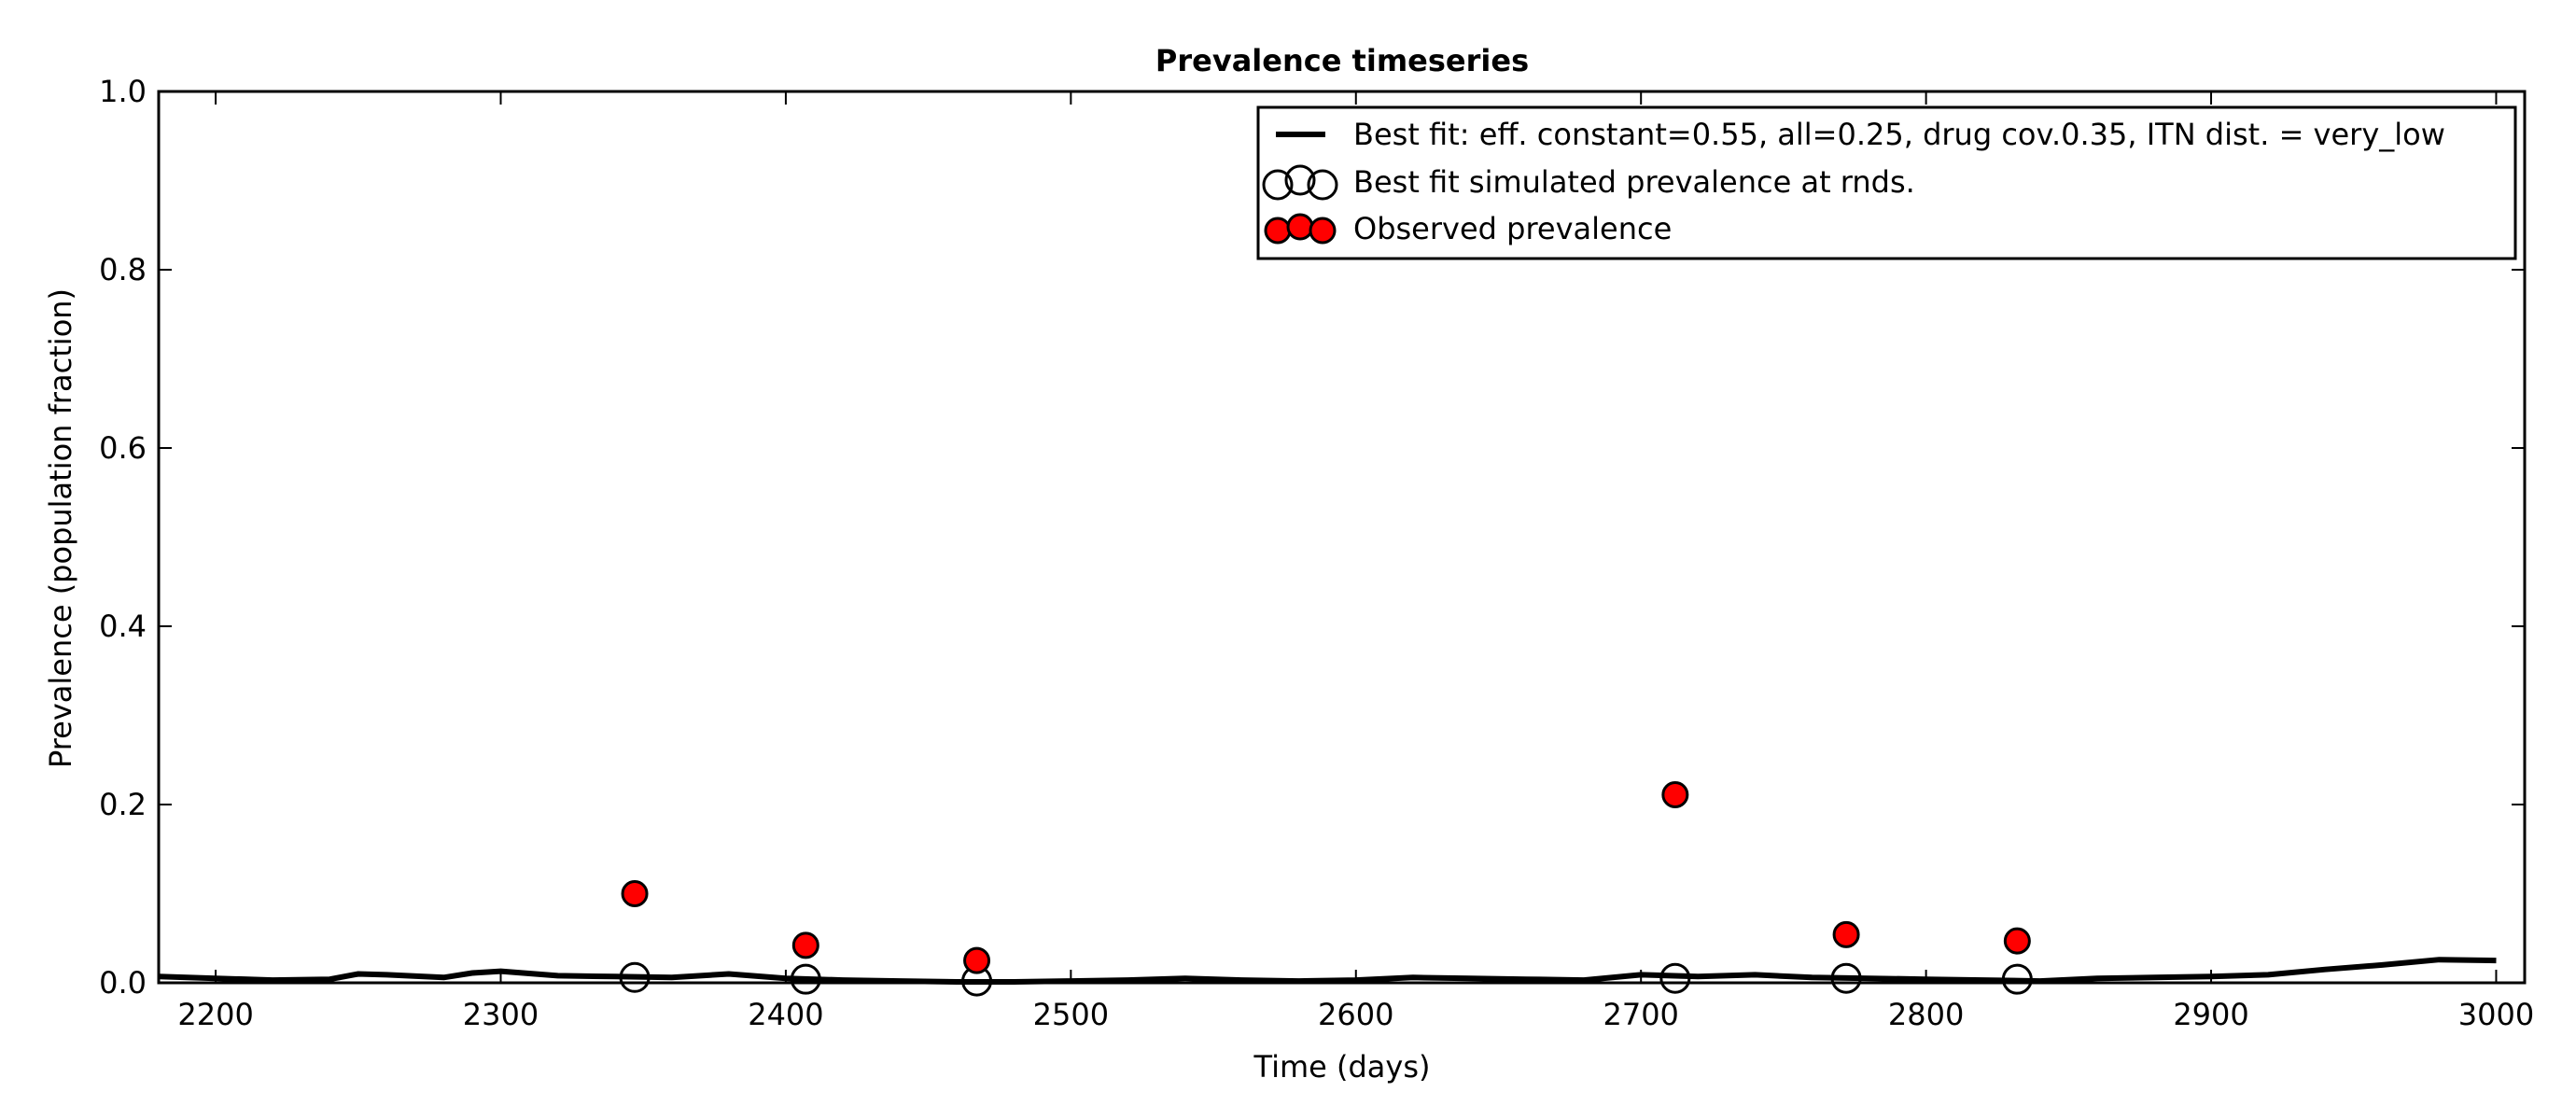 Image resolution: width=2576 pixels, height=1120 pixels. I want to click on y-tick-label: 1.0, so click(123, 91).